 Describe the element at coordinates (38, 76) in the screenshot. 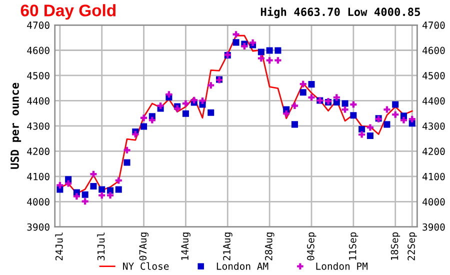

I see `y-tick-label: 4500` at that location.